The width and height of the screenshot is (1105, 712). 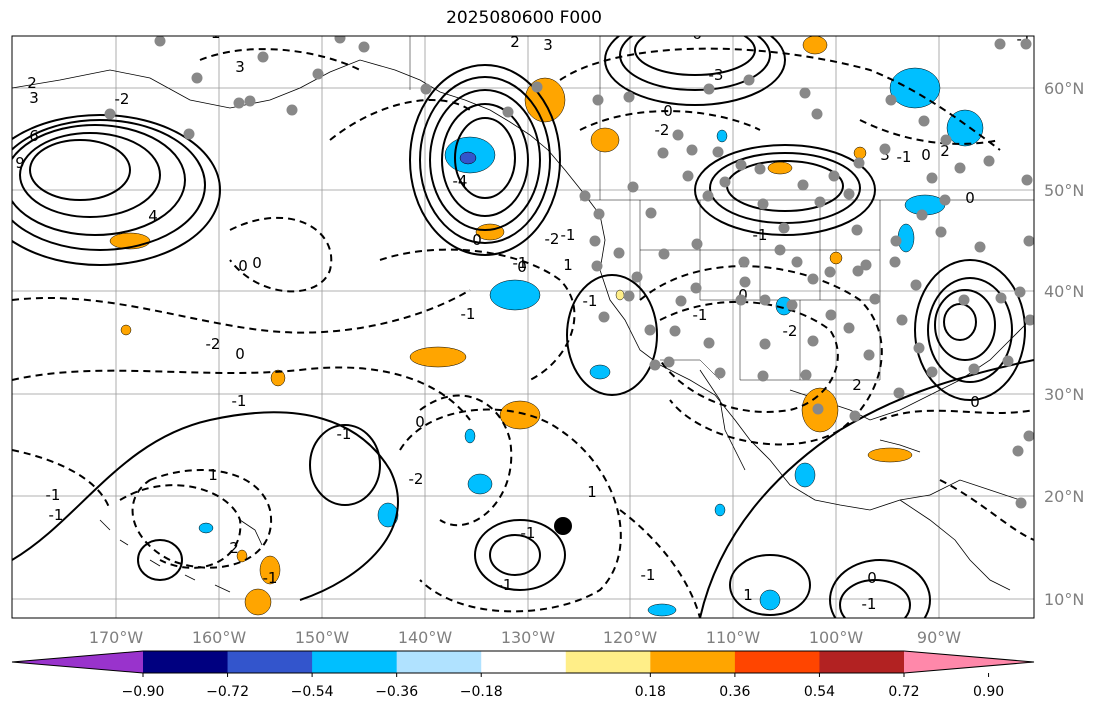 I want to click on latitude-label: 20°N, so click(x=1064, y=496).